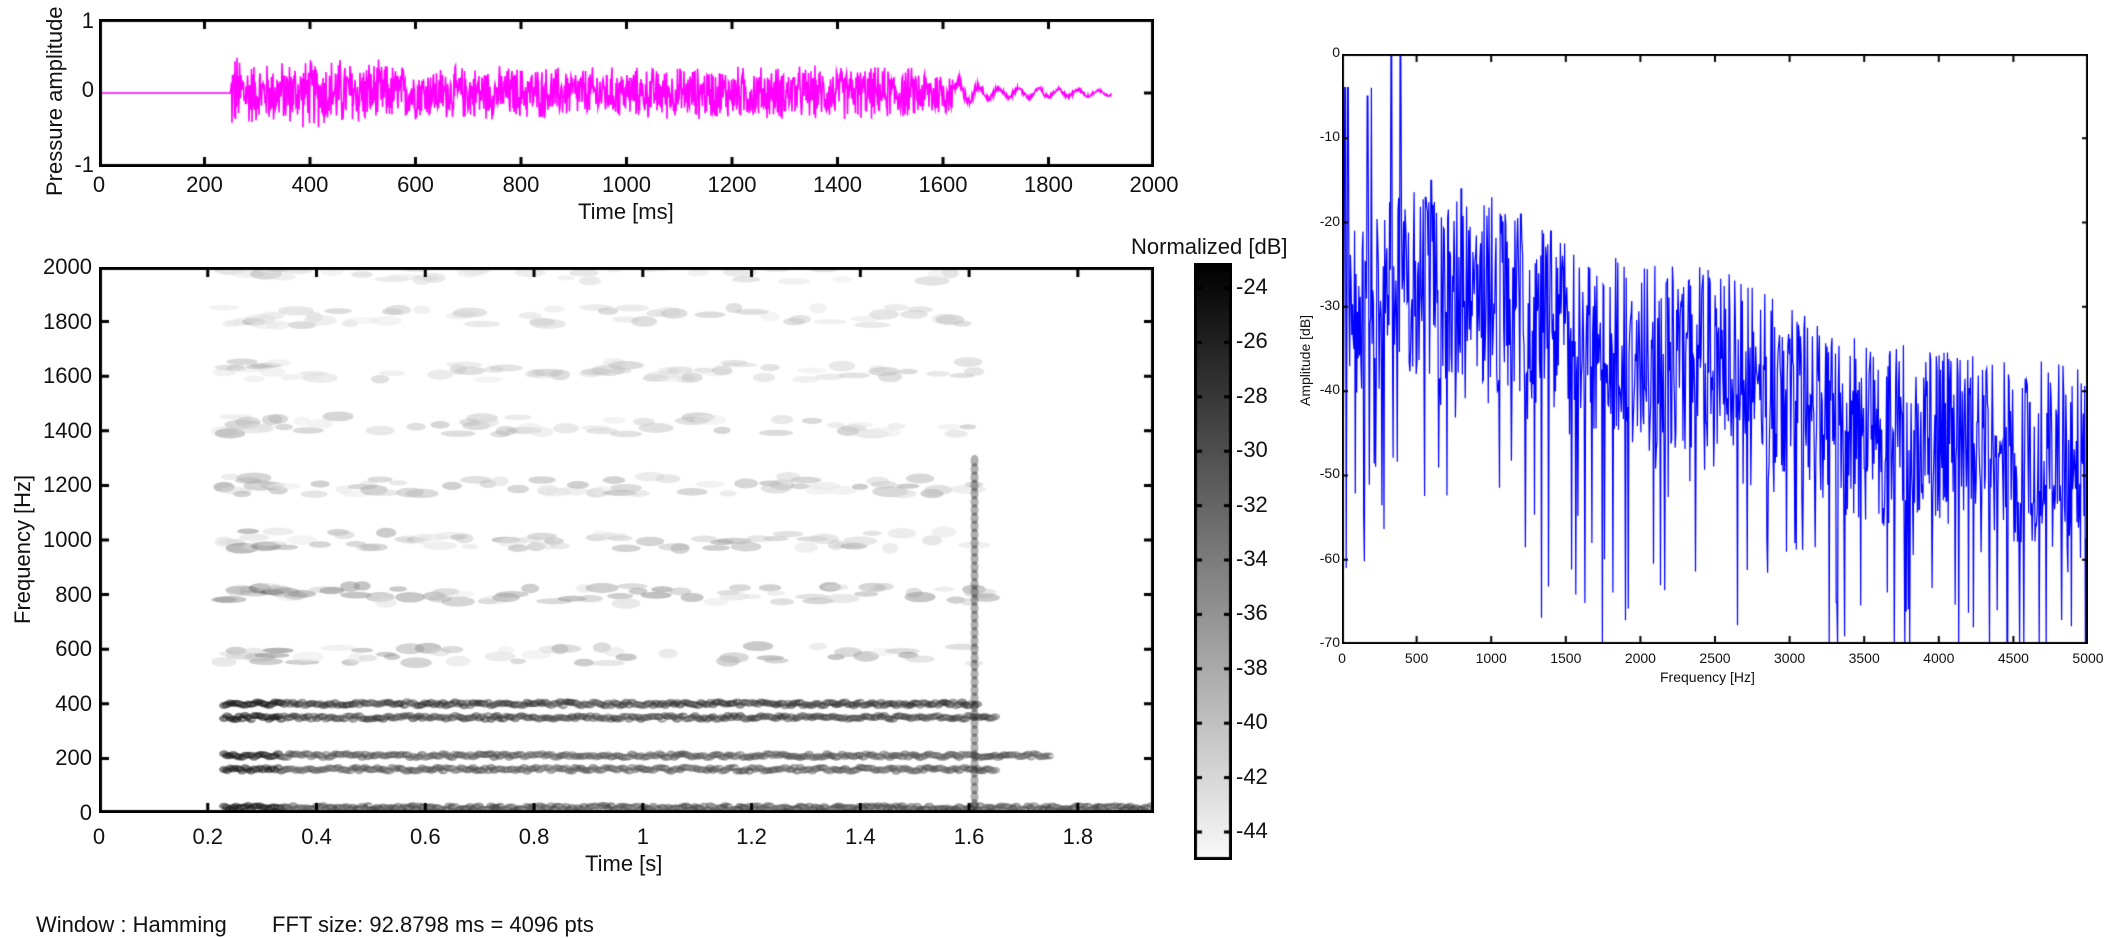 The height and width of the screenshot is (938, 2120). What do you see at coordinates (1252, 613) in the screenshot?
I see `tick-label: -36` at bounding box center [1252, 613].